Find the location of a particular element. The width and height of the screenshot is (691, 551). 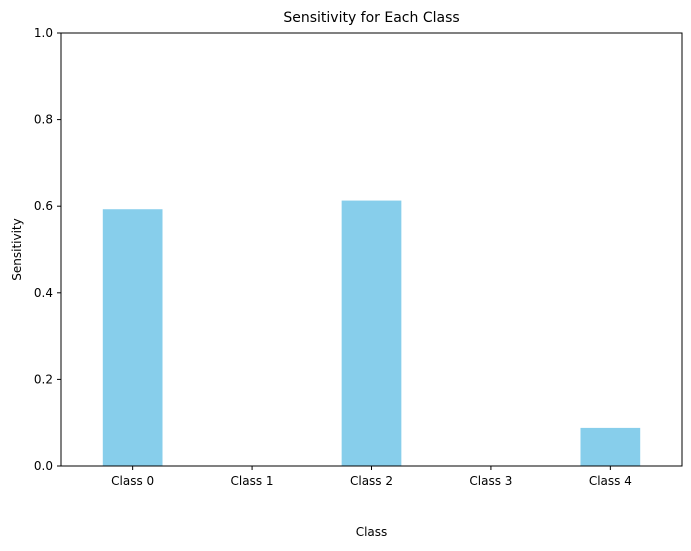

x-axis: Class 0 Class 1 Class 2 Class 3 Class 4 is located at coordinates (371, 477).